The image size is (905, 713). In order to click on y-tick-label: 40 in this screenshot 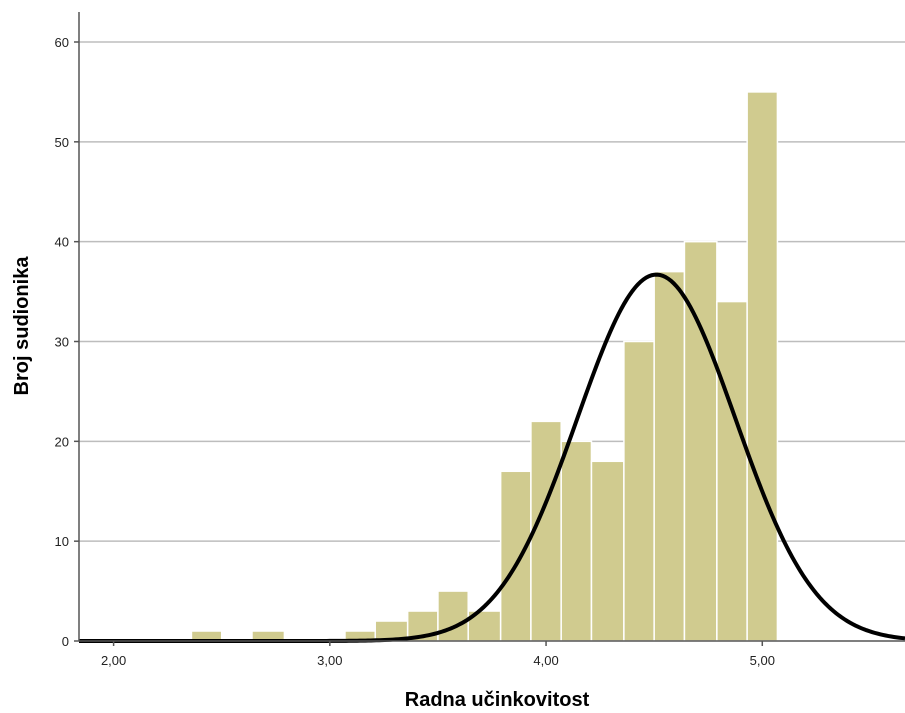, I will do `click(62, 242)`.